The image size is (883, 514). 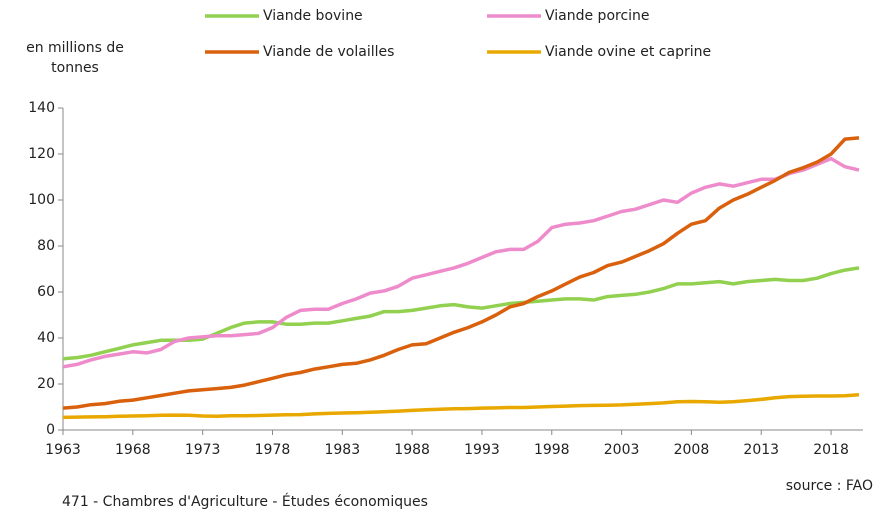 What do you see at coordinates (482, 450) in the screenshot?
I see `x-tick-label: 1993` at bounding box center [482, 450].